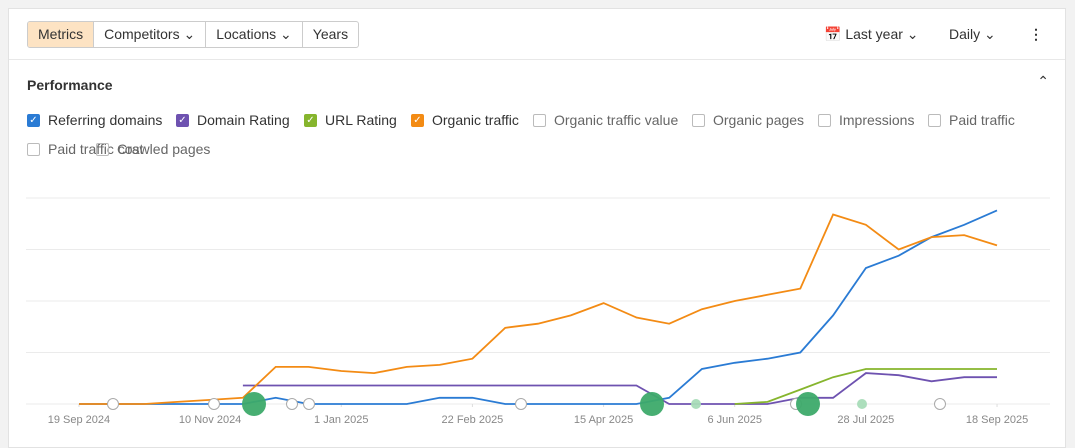  I want to click on metric-checkbox: Organic pages, so click(748, 120).